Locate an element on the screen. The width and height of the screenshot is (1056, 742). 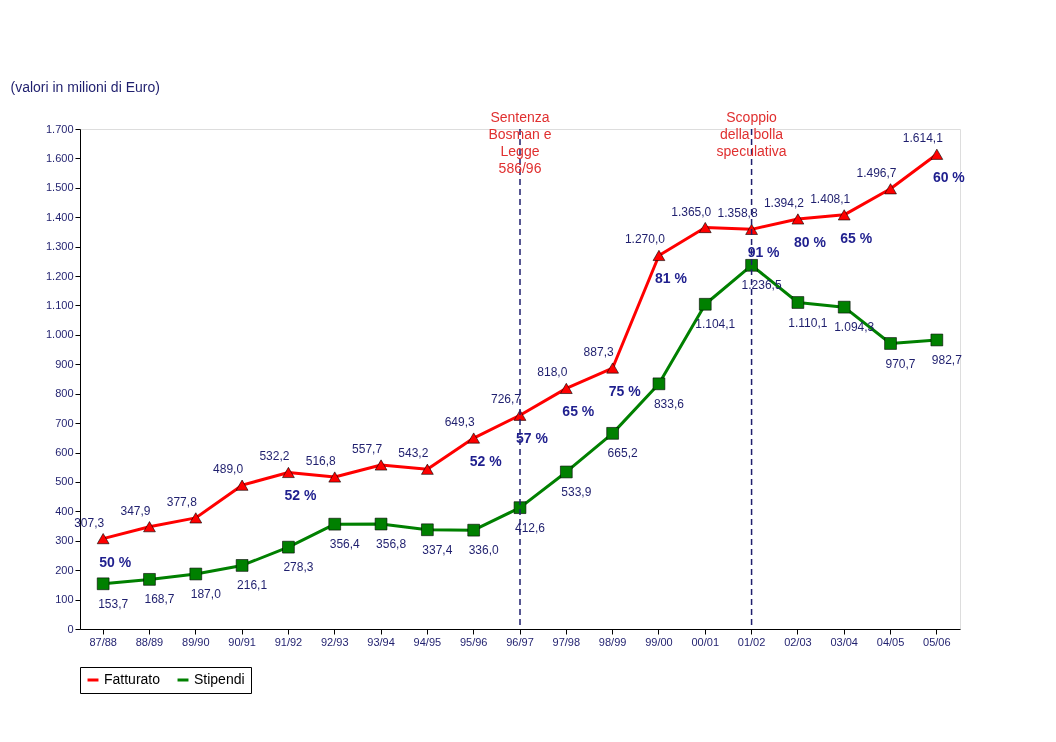
data-label: 153,7 is located at coordinates (113, 603).